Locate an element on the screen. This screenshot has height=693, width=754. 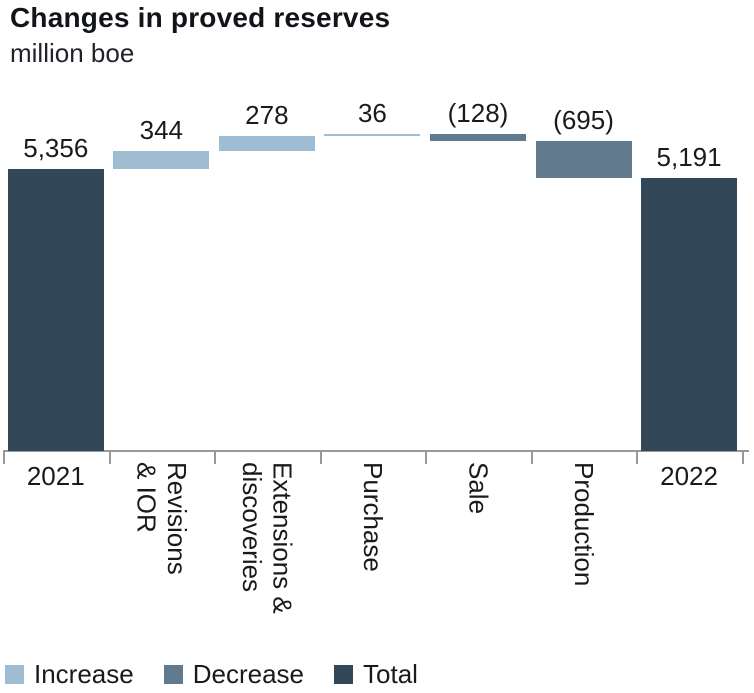
x-tick-label-wrap-purchase: Purchase is located at coordinates (373, 517).